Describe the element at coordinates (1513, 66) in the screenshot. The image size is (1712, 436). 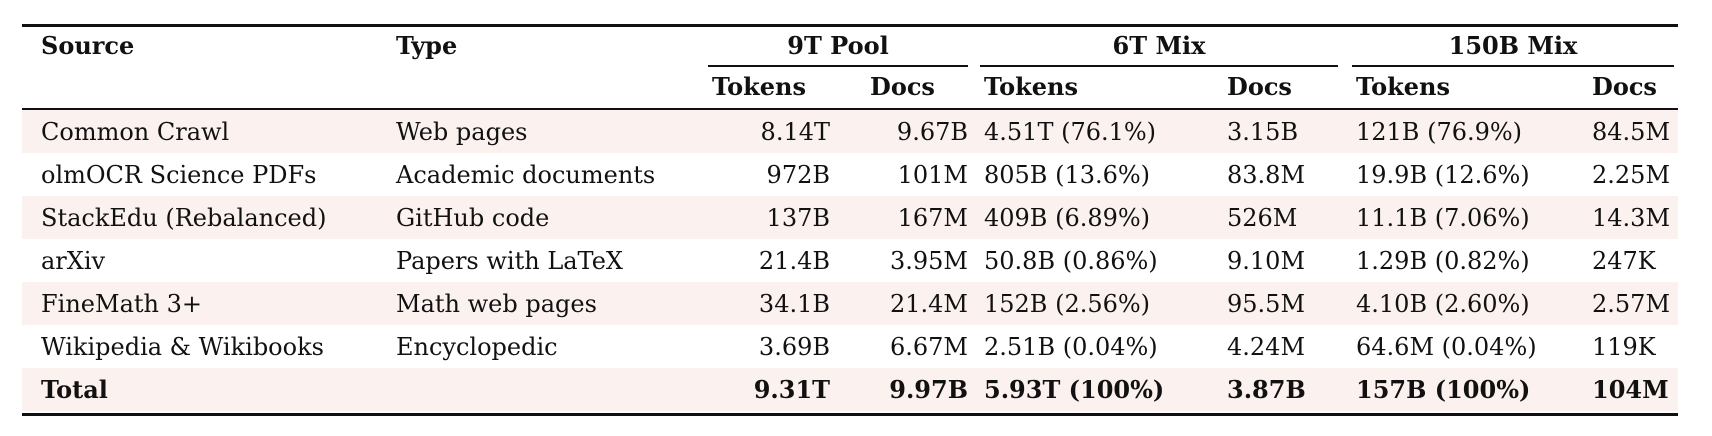
I see `group-rule-150b-mix` at that location.